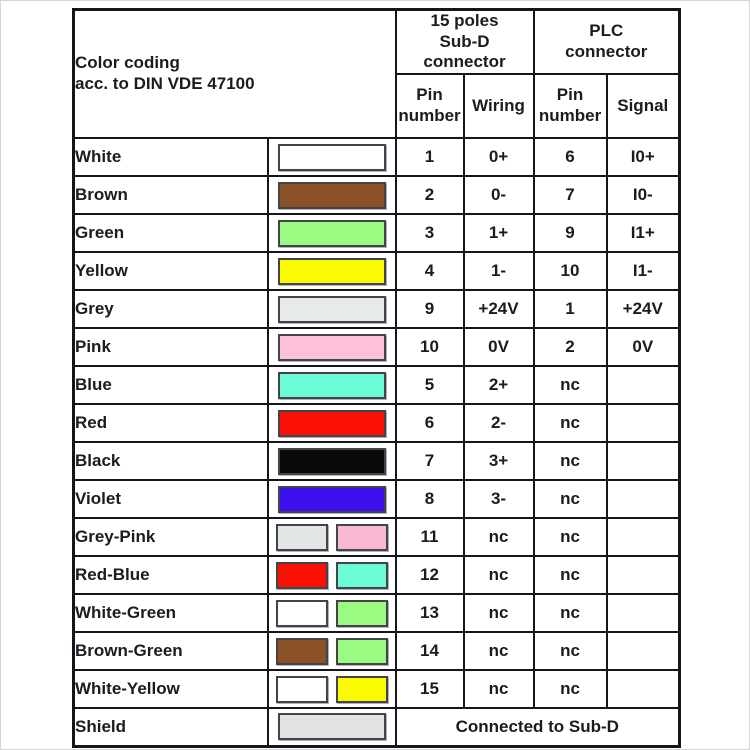  What do you see at coordinates (464, 51) in the screenshot?
I see `group-subd-line2: Sub-D connector` at bounding box center [464, 51].